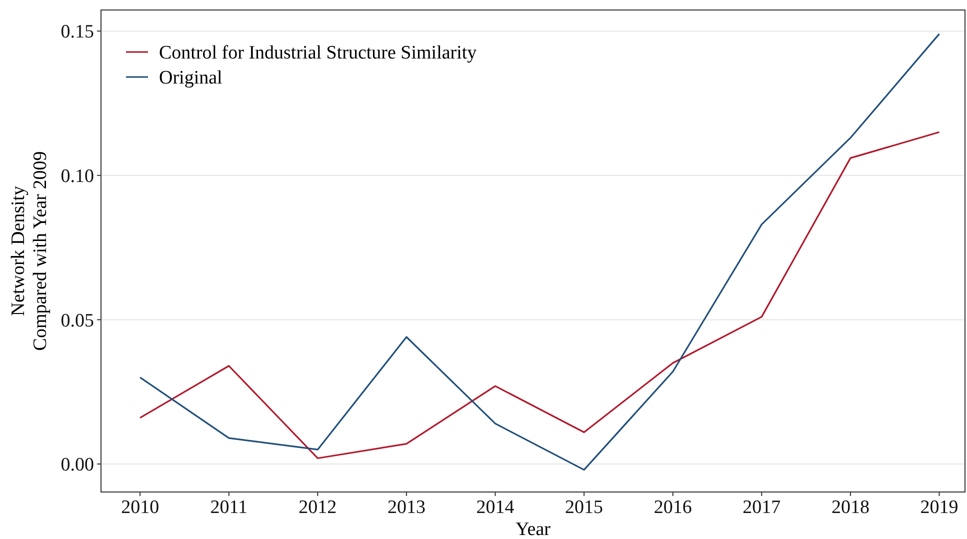 The height and width of the screenshot is (539, 967). I want to click on y-tick-label: 0.10, so click(77, 177).